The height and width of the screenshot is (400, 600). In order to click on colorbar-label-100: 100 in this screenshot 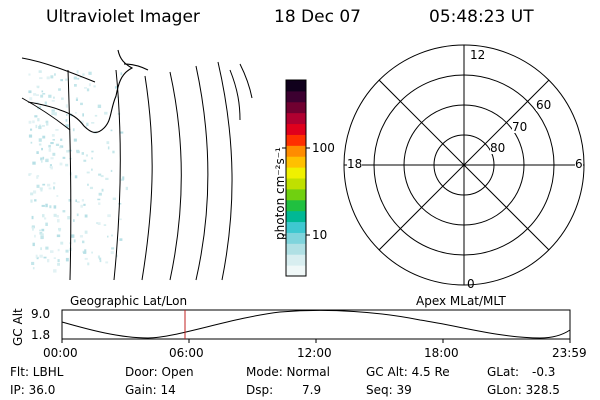, I will do `click(323, 148)`.